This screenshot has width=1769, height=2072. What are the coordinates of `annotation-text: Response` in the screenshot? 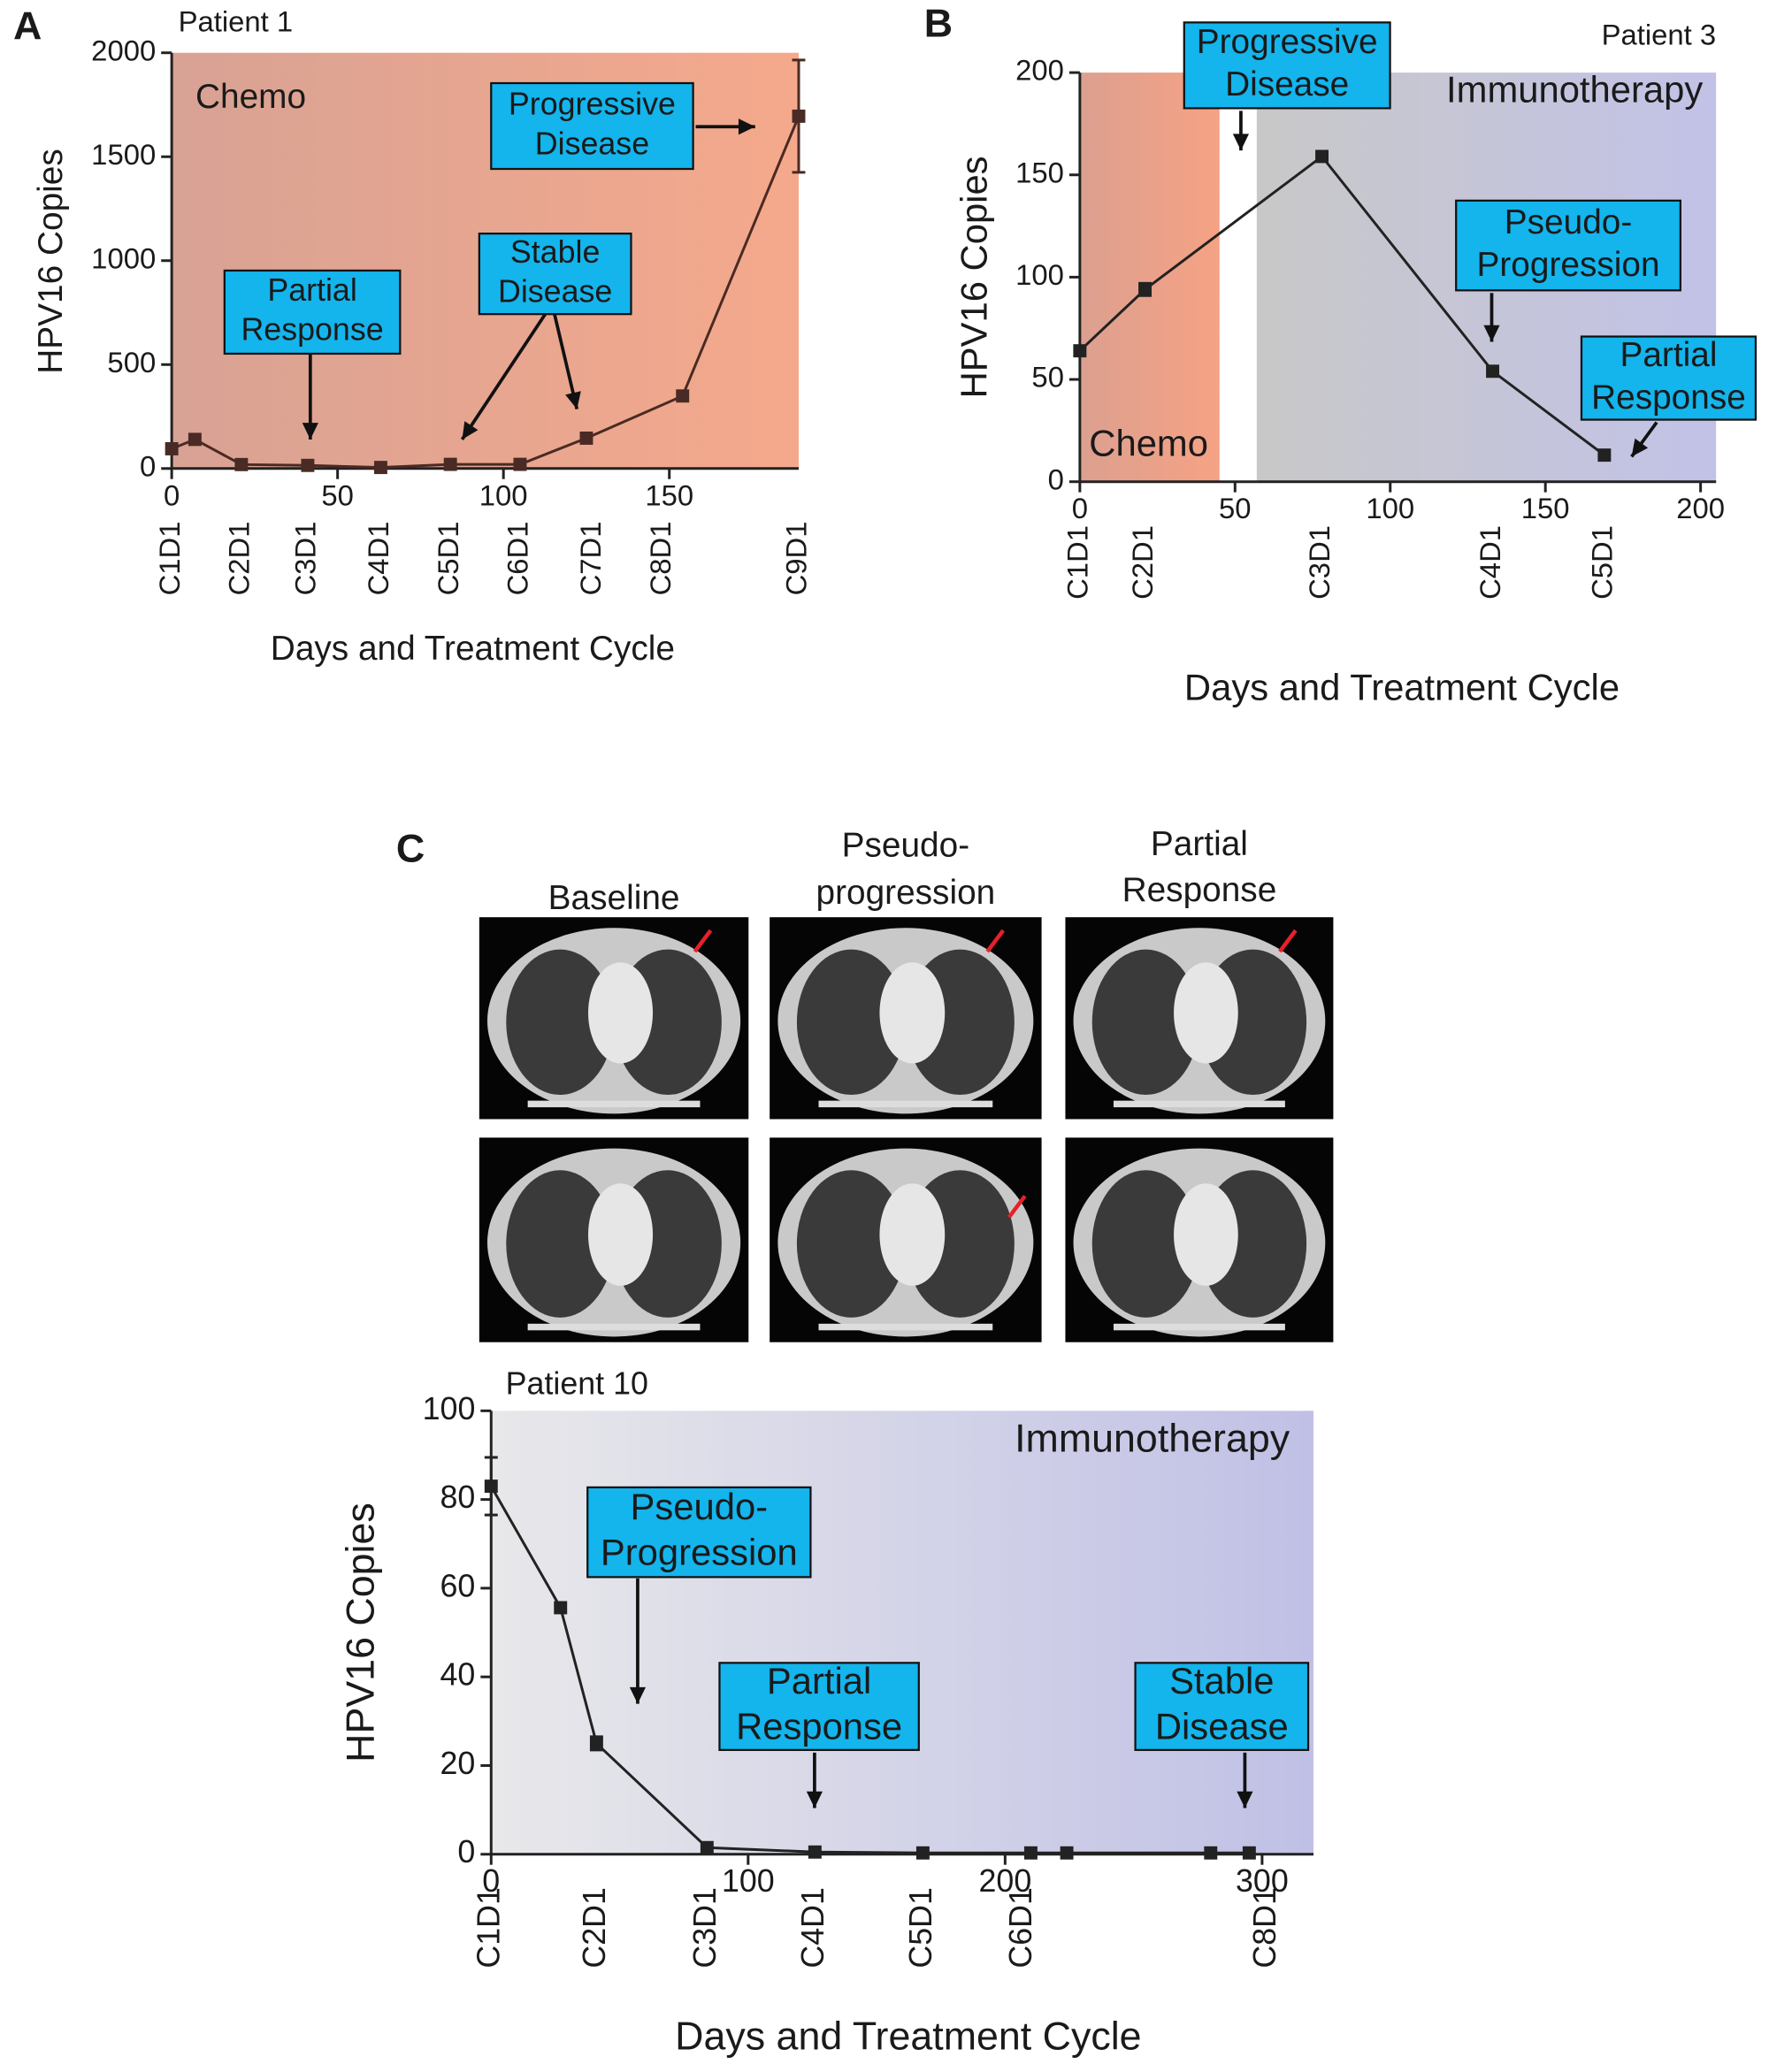 It's located at (1668, 398).